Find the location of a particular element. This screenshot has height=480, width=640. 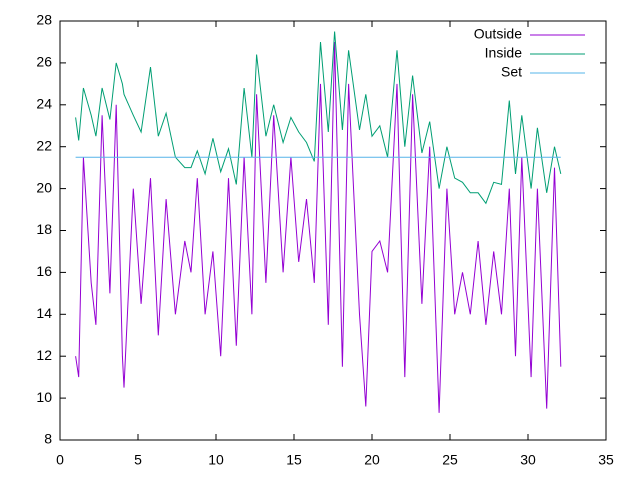

y-tick-label: 12 is located at coordinates (44, 355).